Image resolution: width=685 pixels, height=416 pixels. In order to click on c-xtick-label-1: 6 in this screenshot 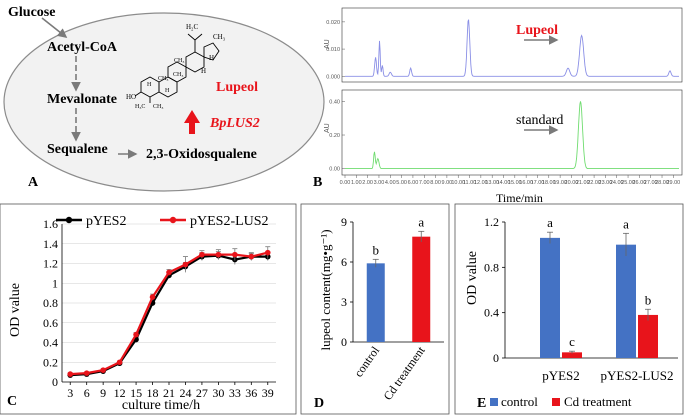, I will do `click(87, 393)`.